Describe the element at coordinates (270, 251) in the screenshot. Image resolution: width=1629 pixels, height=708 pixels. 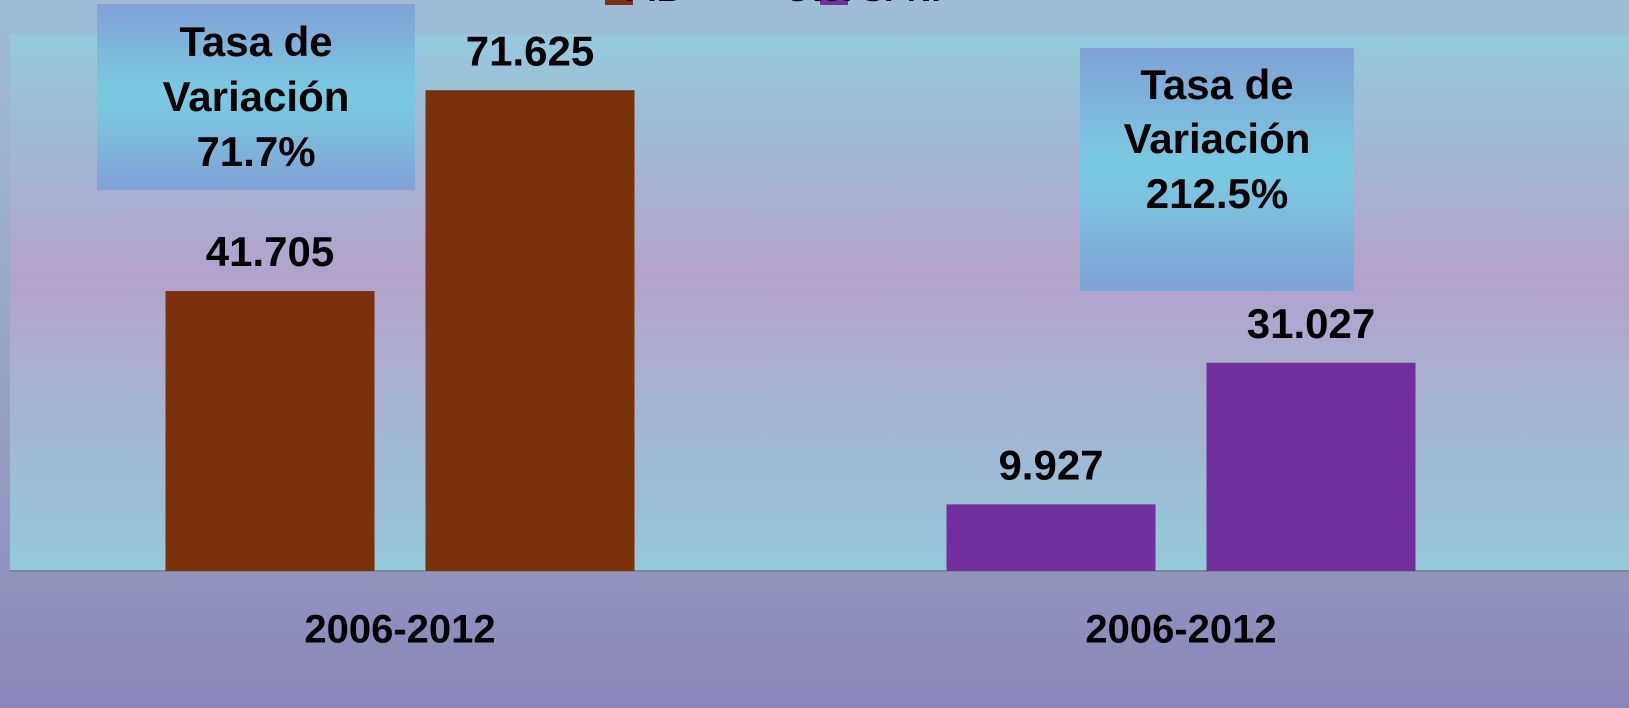
I see `value-label: 41.705` at that location.